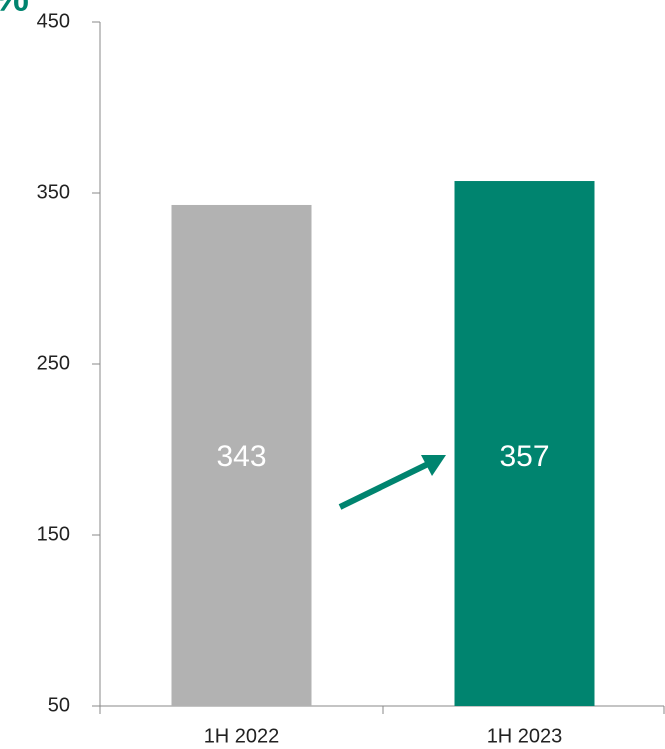 The width and height of the screenshot is (665, 749). What do you see at coordinates (384, 485) in the screenshot?
I see `growth-arrow` at bounding box center [384, 485].